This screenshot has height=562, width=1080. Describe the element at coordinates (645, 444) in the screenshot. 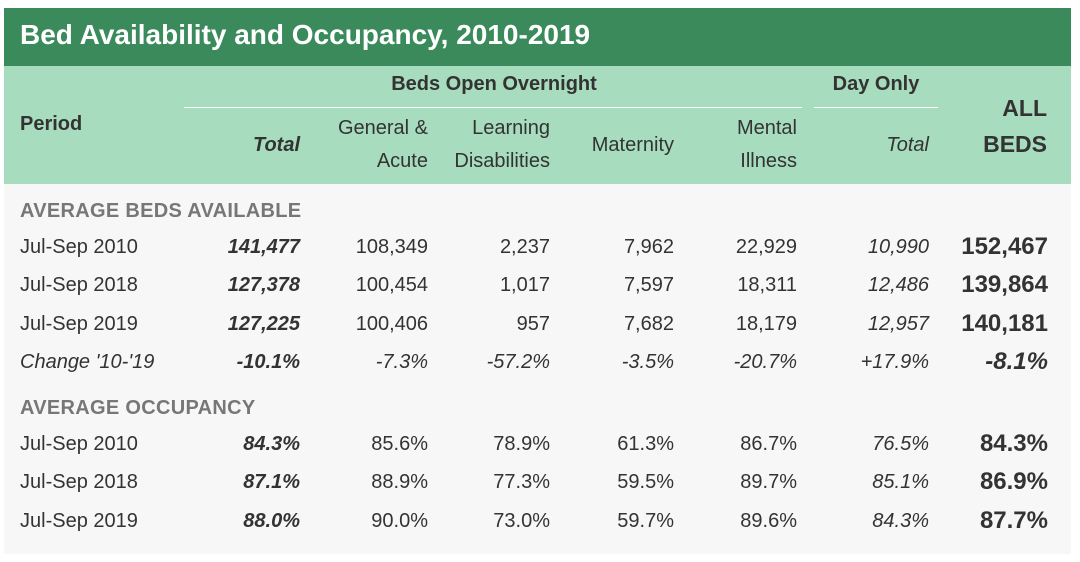

I see `row-occupancy-1-col-4: 61.3%` at that location.